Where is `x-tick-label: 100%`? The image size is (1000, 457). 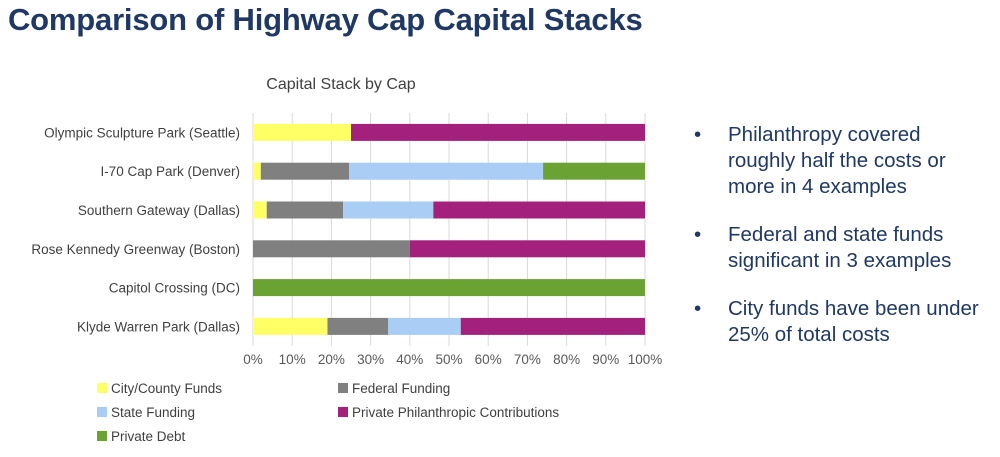
x-tick-label: 100% is located at coordinates (645, 359).